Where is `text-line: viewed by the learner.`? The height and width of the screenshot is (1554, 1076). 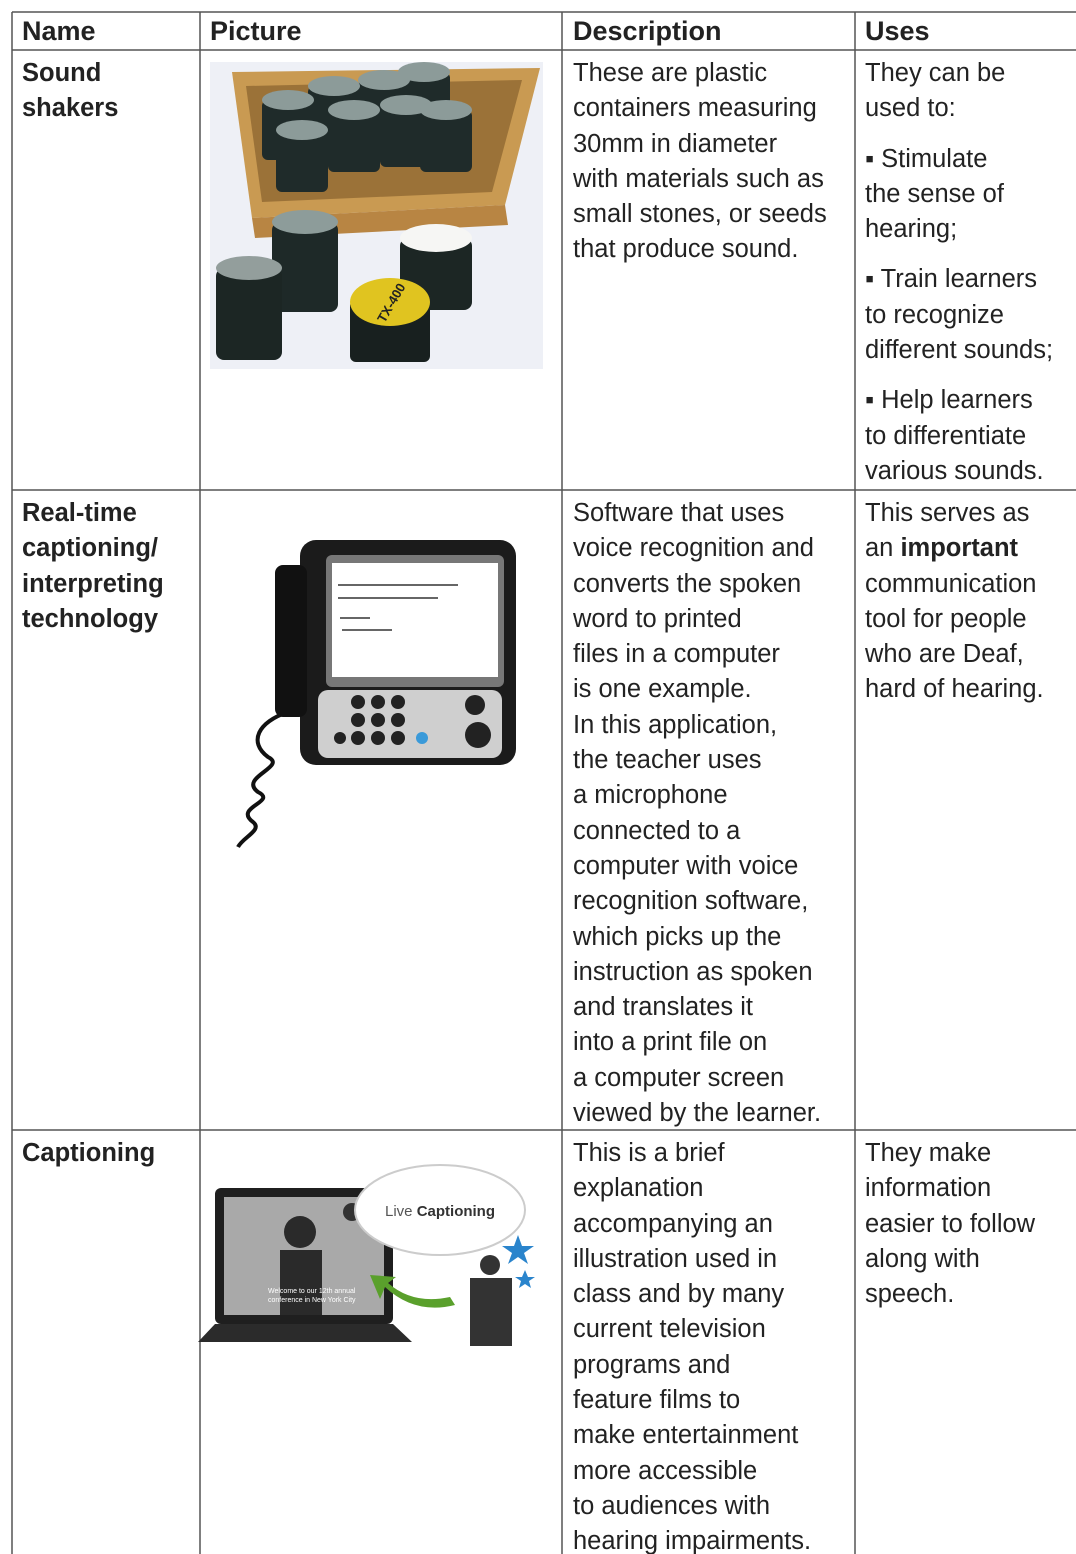 text-line: viewed by the learner. is located at coordinates (697, 1113).